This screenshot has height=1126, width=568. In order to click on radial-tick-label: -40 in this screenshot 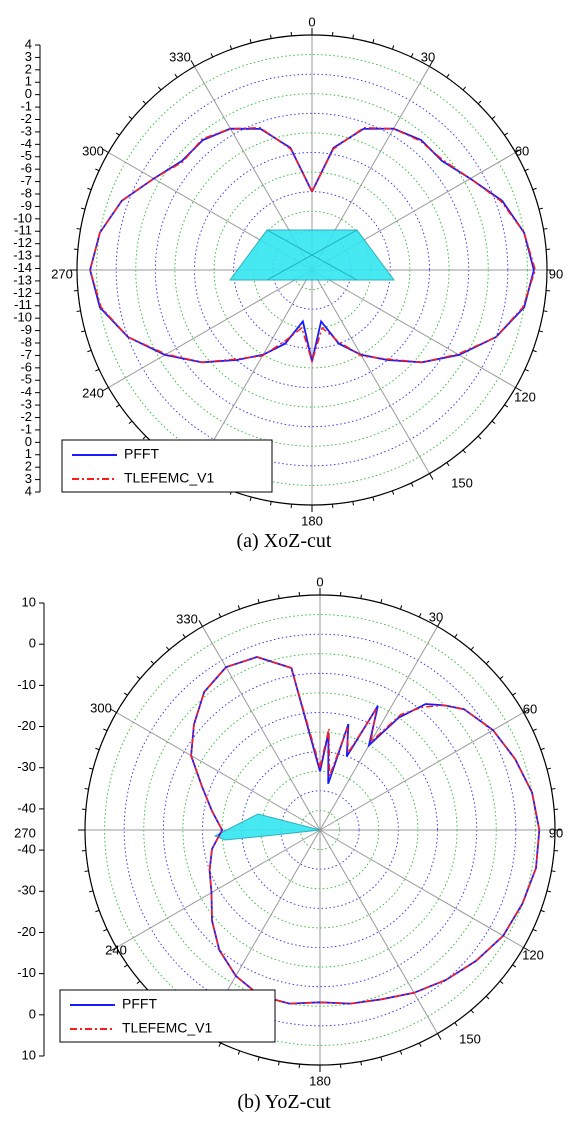, I will do `click(26, 849)`.